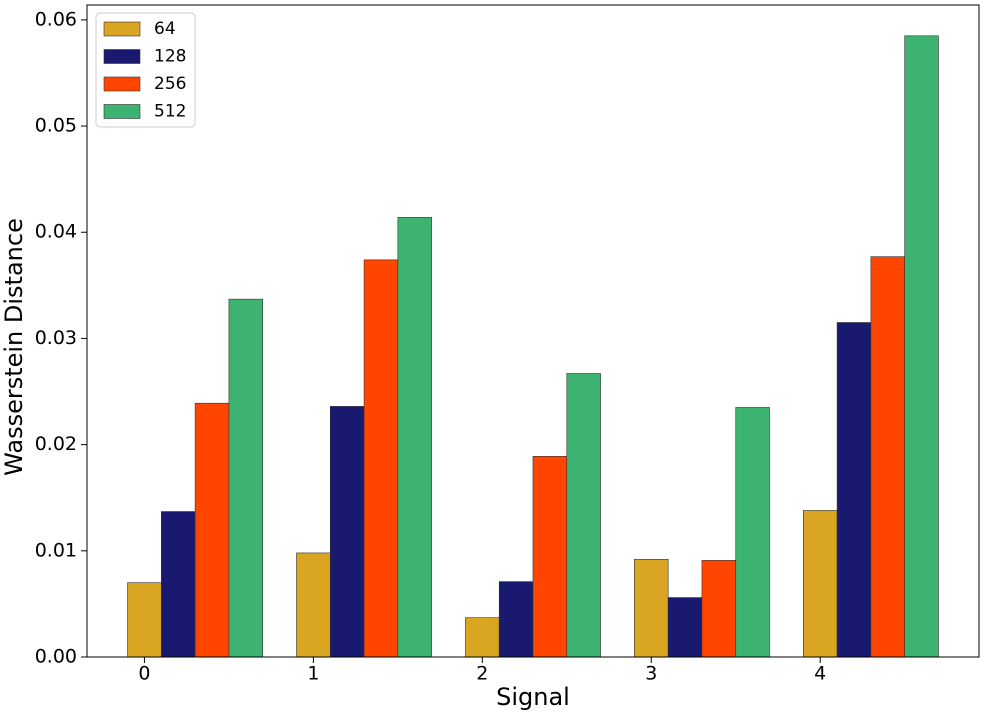  What do you see at coordinates (56, 232) in the screenshot?
I see `y-tick-label: 0.04` at bounding box center [56, 232].